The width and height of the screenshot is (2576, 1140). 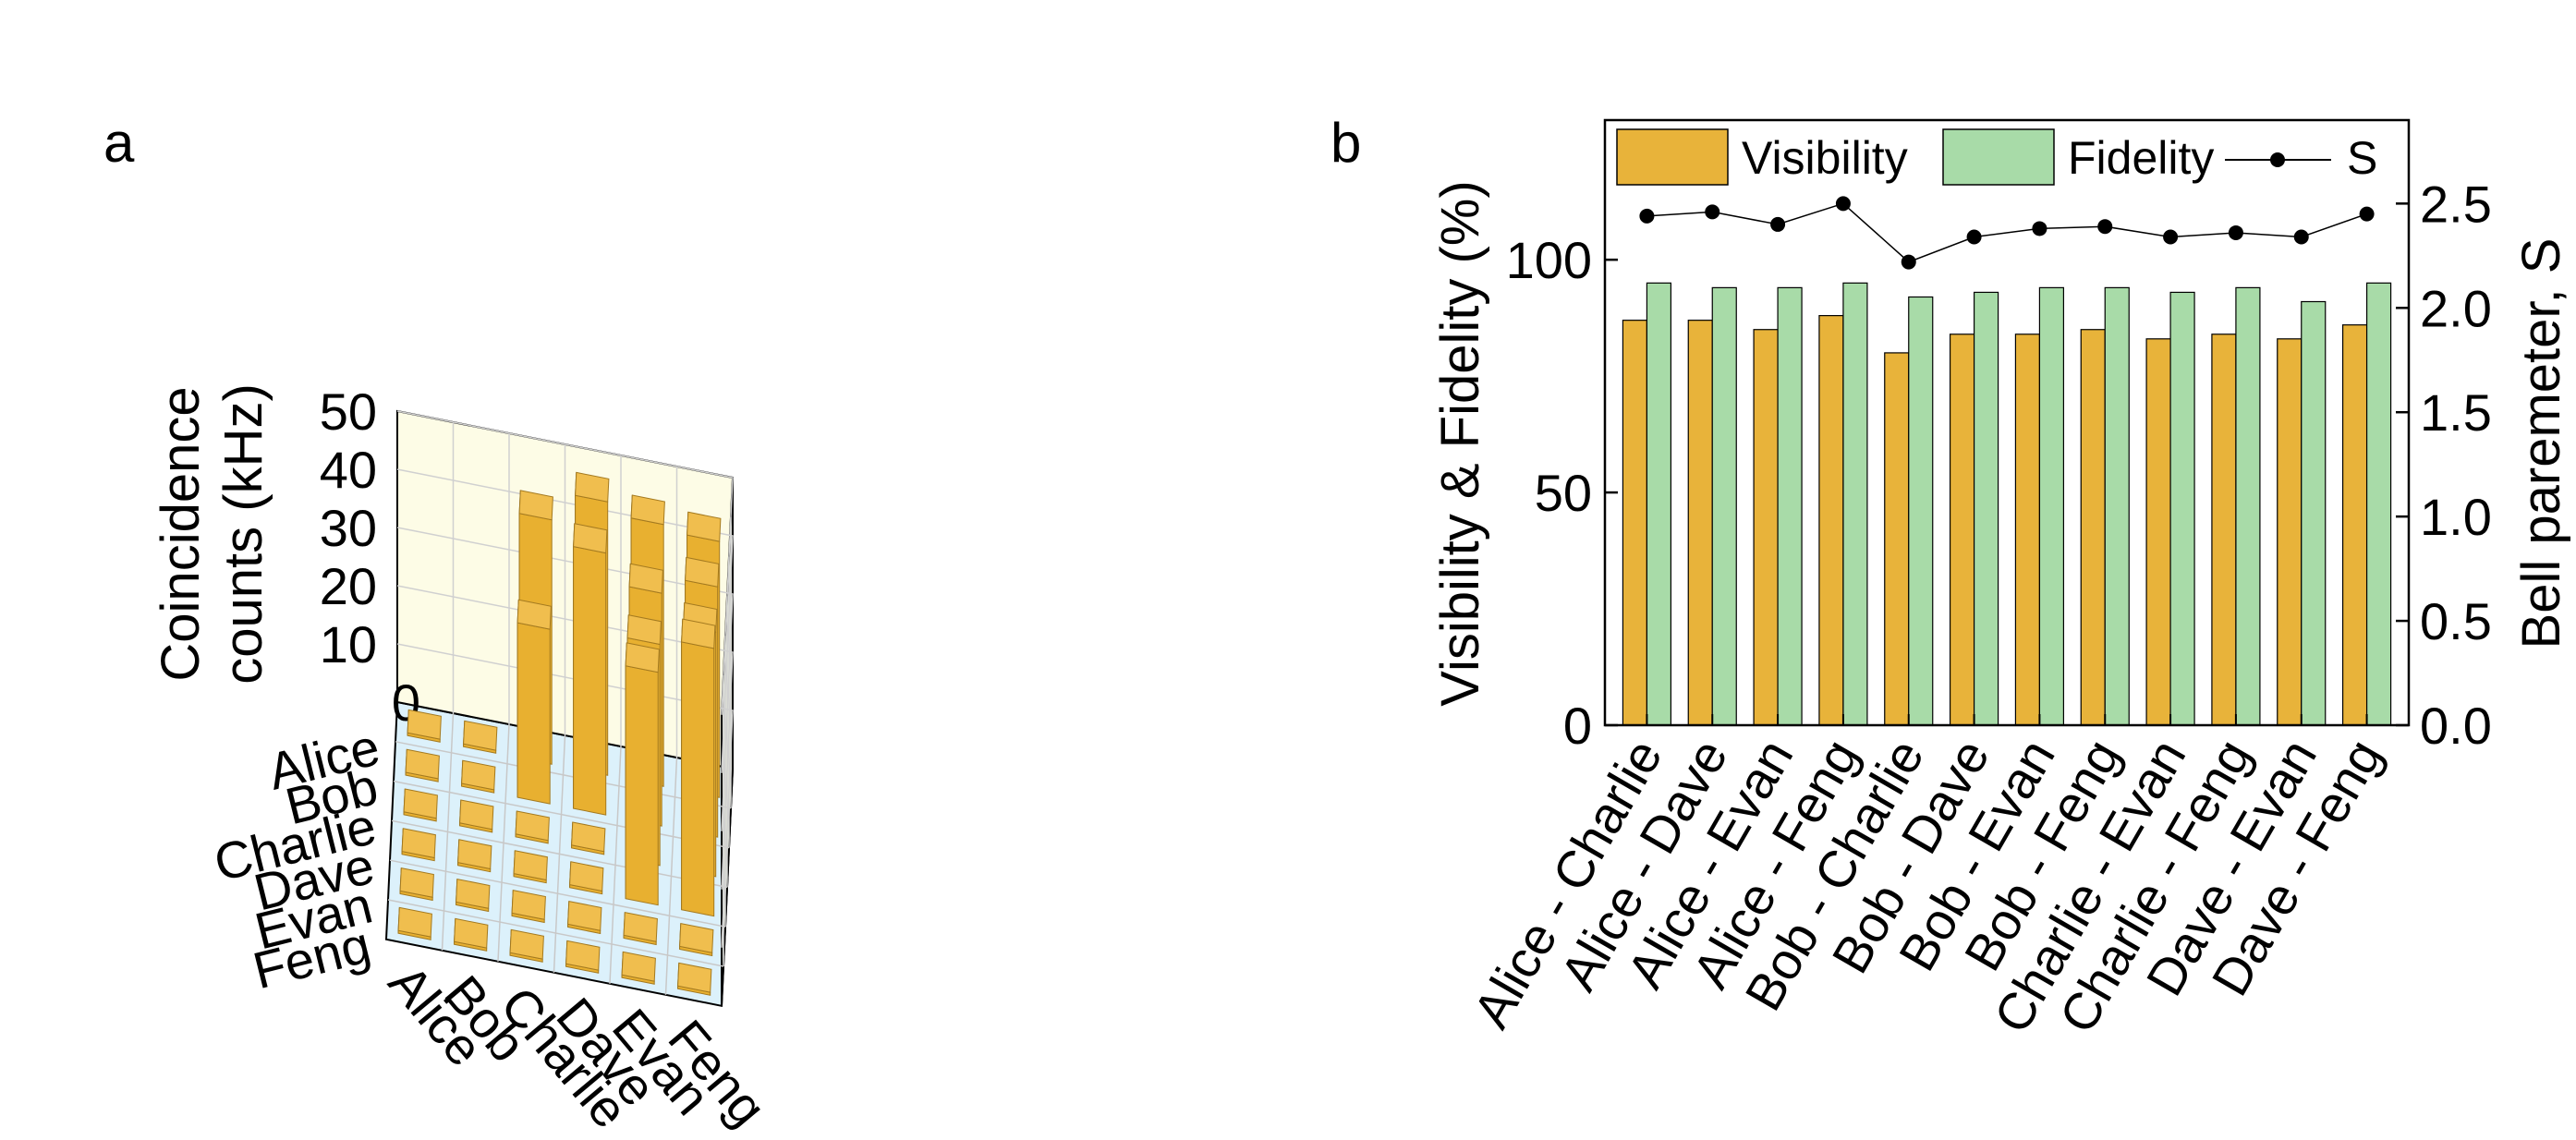 I want to click on floor-grid-row, so click(x=555, y=933).